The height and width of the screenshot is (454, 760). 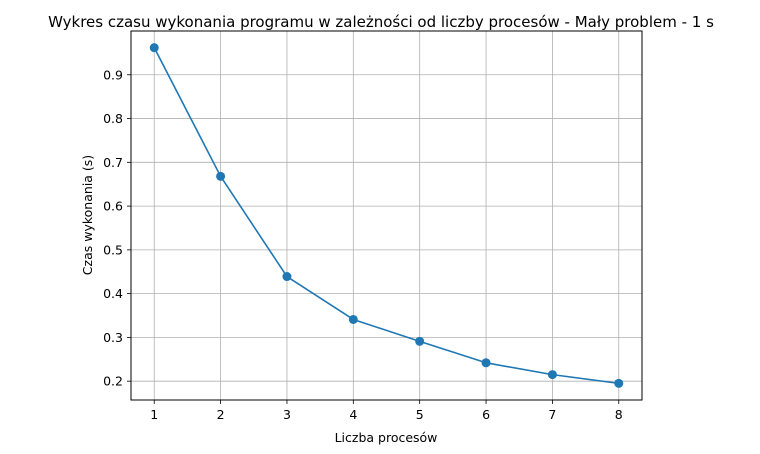 What do you see at coordinates (353, 414) in the screenshot?
I see `x-tick-label: 4` at bounding box center [353, 414].